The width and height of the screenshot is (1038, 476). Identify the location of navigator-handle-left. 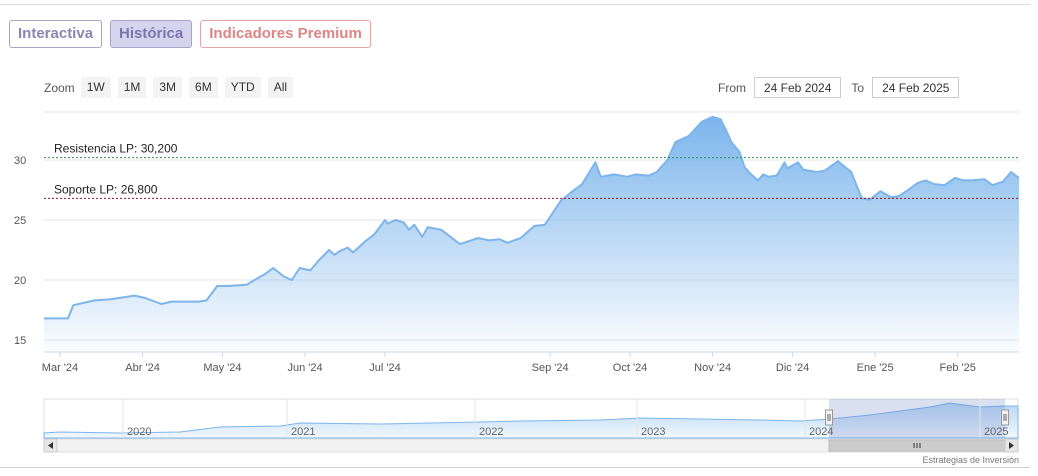
(829, 417).